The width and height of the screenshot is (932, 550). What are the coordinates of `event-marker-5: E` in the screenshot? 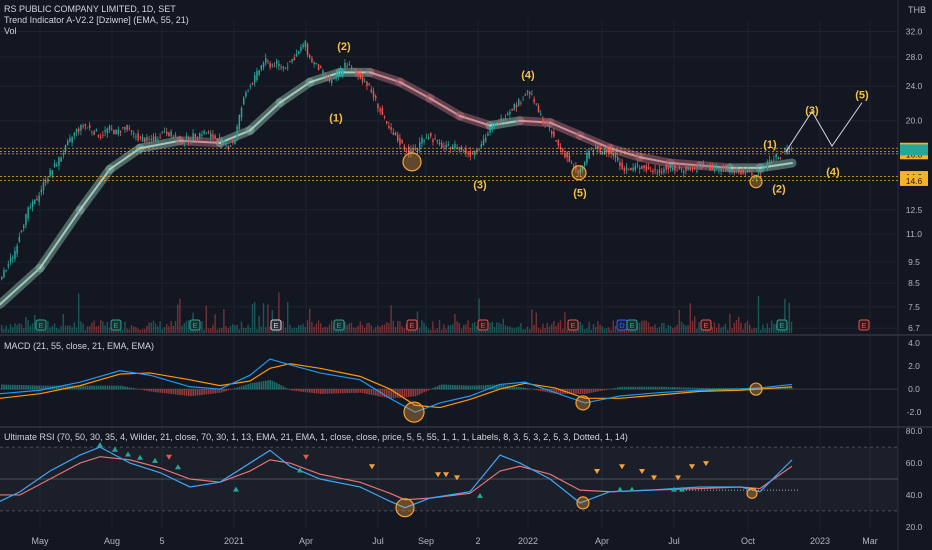 It's located at (412, 325).